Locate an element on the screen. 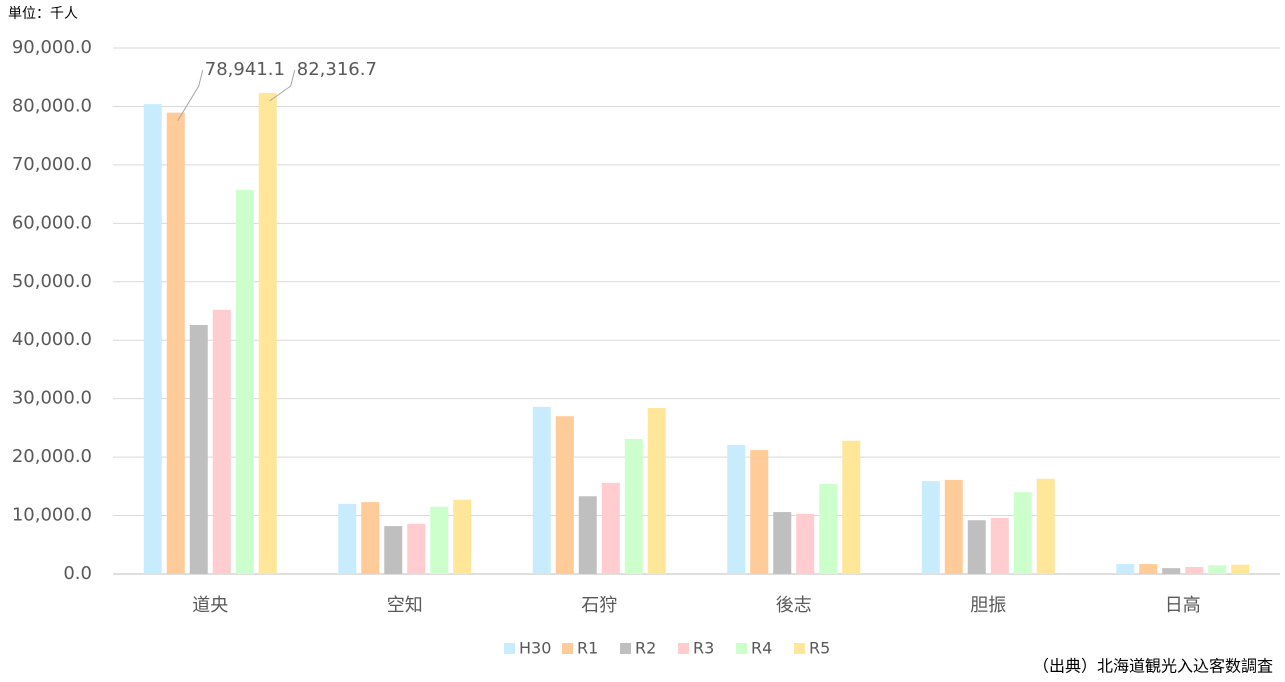  legend-label: H30 is located at coordinates (535, 648).